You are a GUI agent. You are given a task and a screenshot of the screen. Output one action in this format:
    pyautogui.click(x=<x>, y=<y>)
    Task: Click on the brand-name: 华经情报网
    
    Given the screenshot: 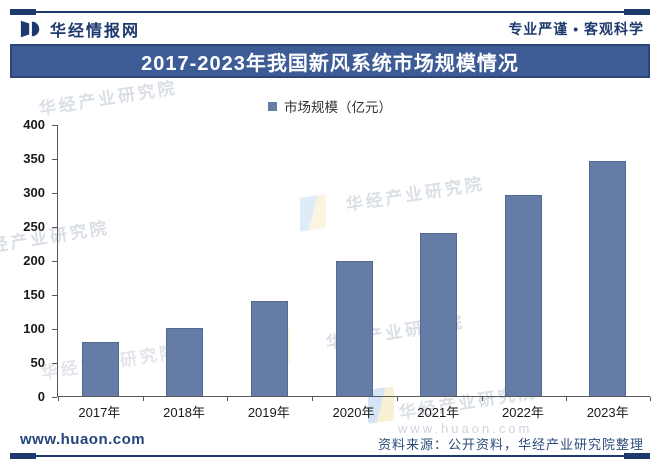 What is the action you would take?
    pyautogui.click(x=95, y=31)
    